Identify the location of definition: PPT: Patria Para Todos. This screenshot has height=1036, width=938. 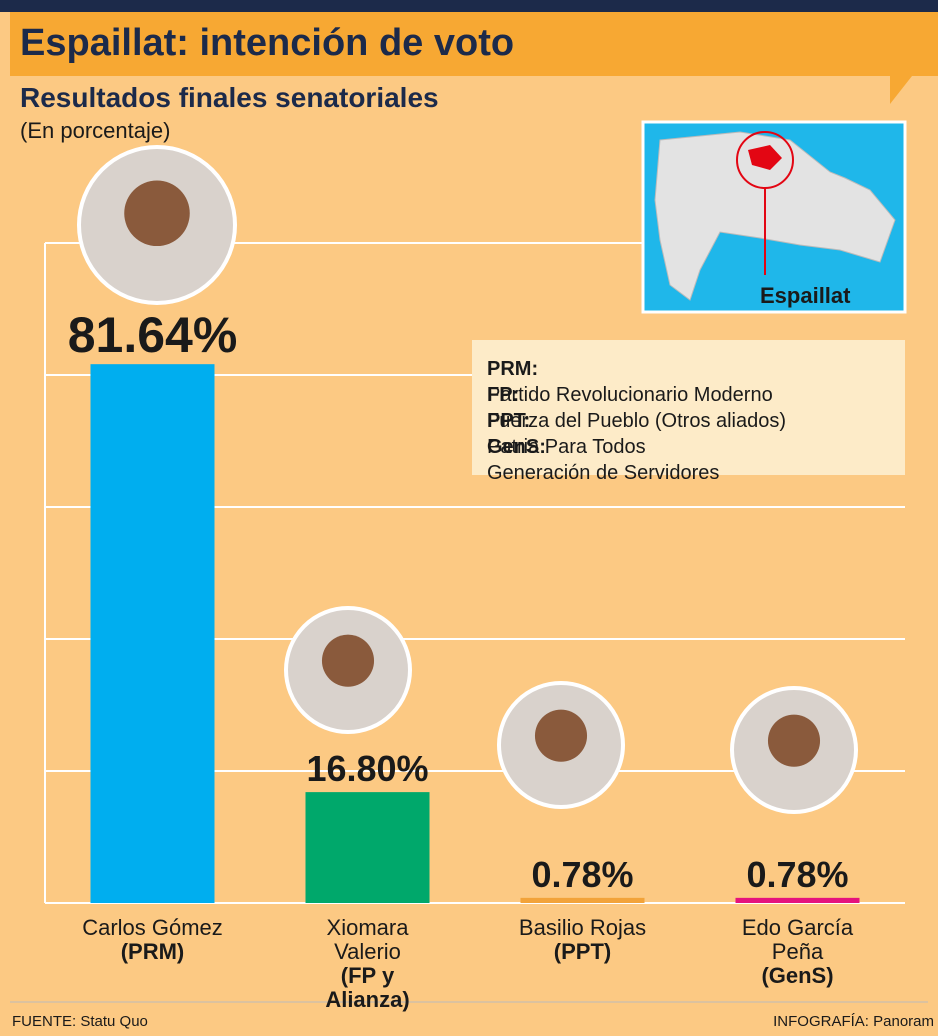
(566, 434).